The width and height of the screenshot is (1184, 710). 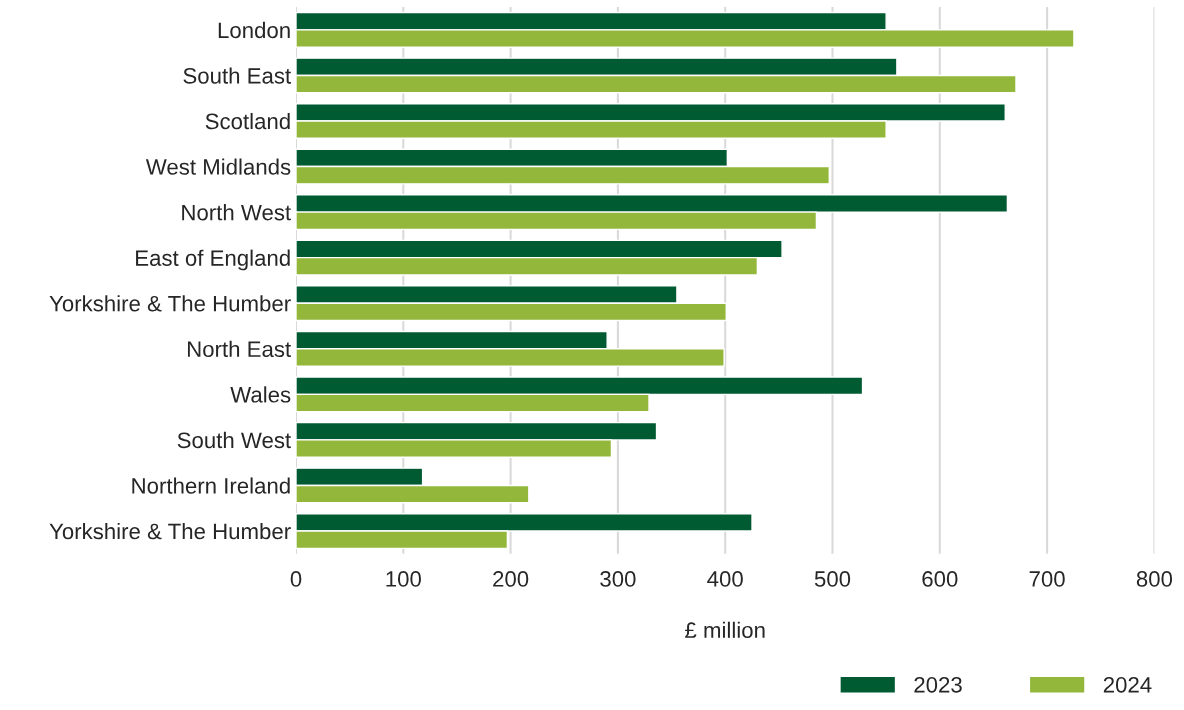 I want to click on y-tick-label: Scotland, so click(x=247, y=121).